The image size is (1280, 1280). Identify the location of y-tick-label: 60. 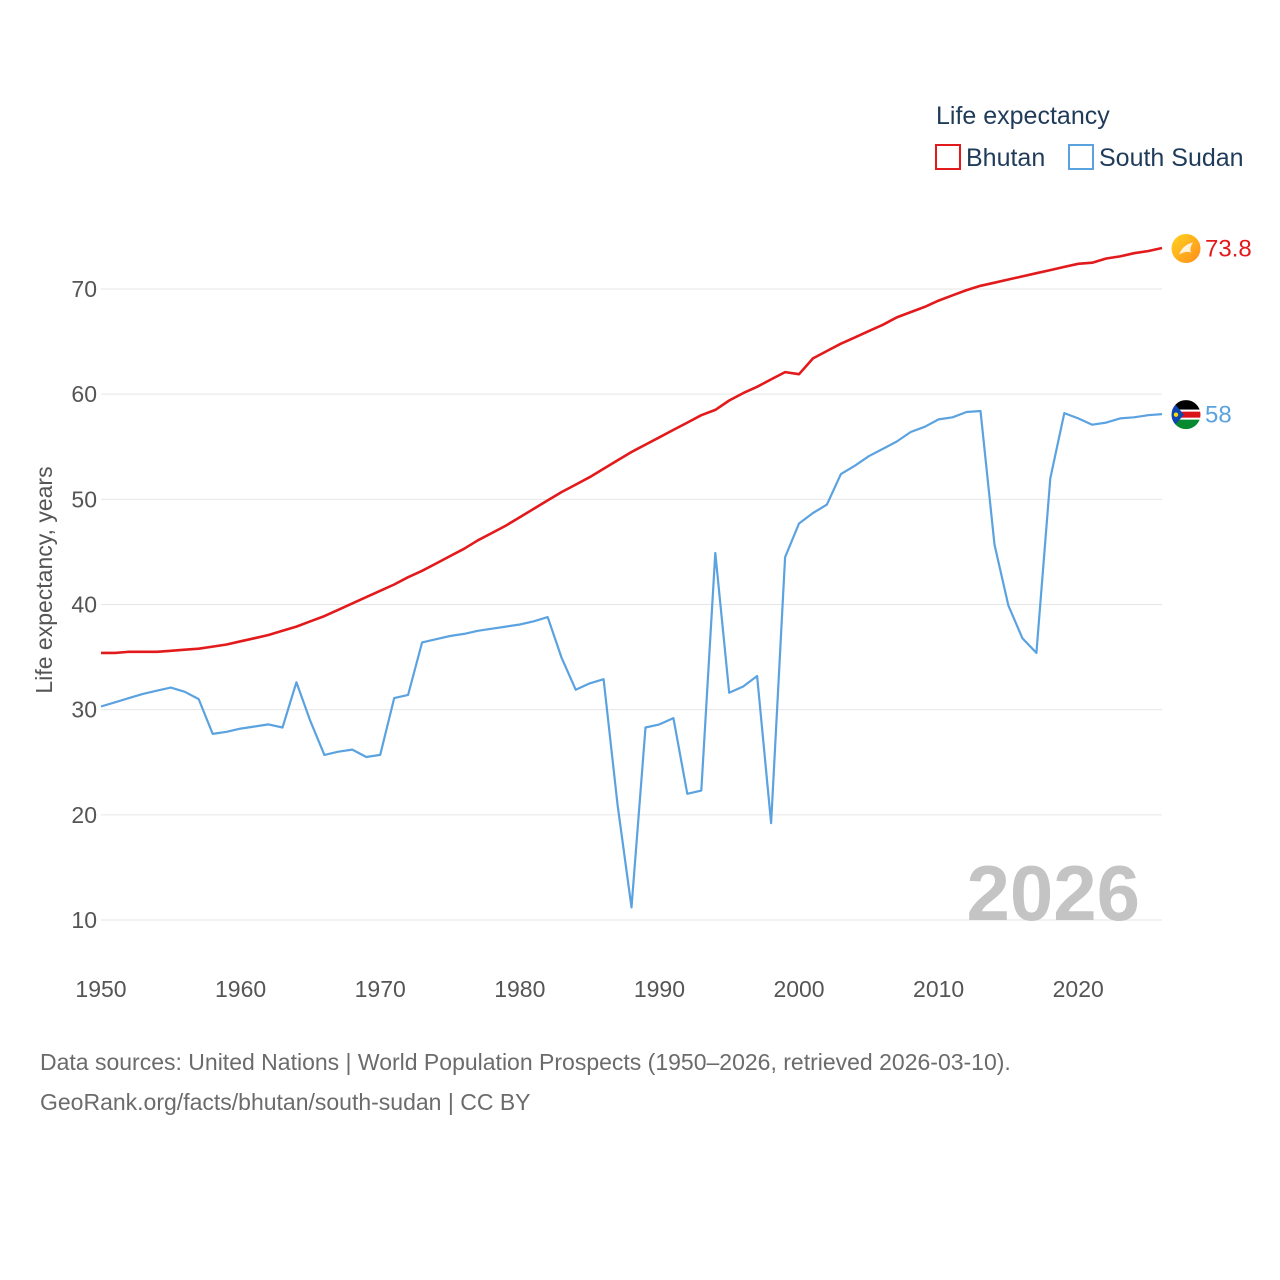
(84, 394).